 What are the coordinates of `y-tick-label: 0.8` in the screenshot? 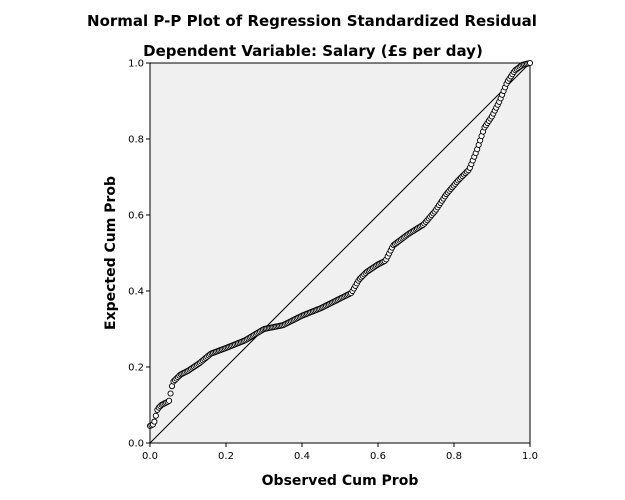 It's located at (136, 140).